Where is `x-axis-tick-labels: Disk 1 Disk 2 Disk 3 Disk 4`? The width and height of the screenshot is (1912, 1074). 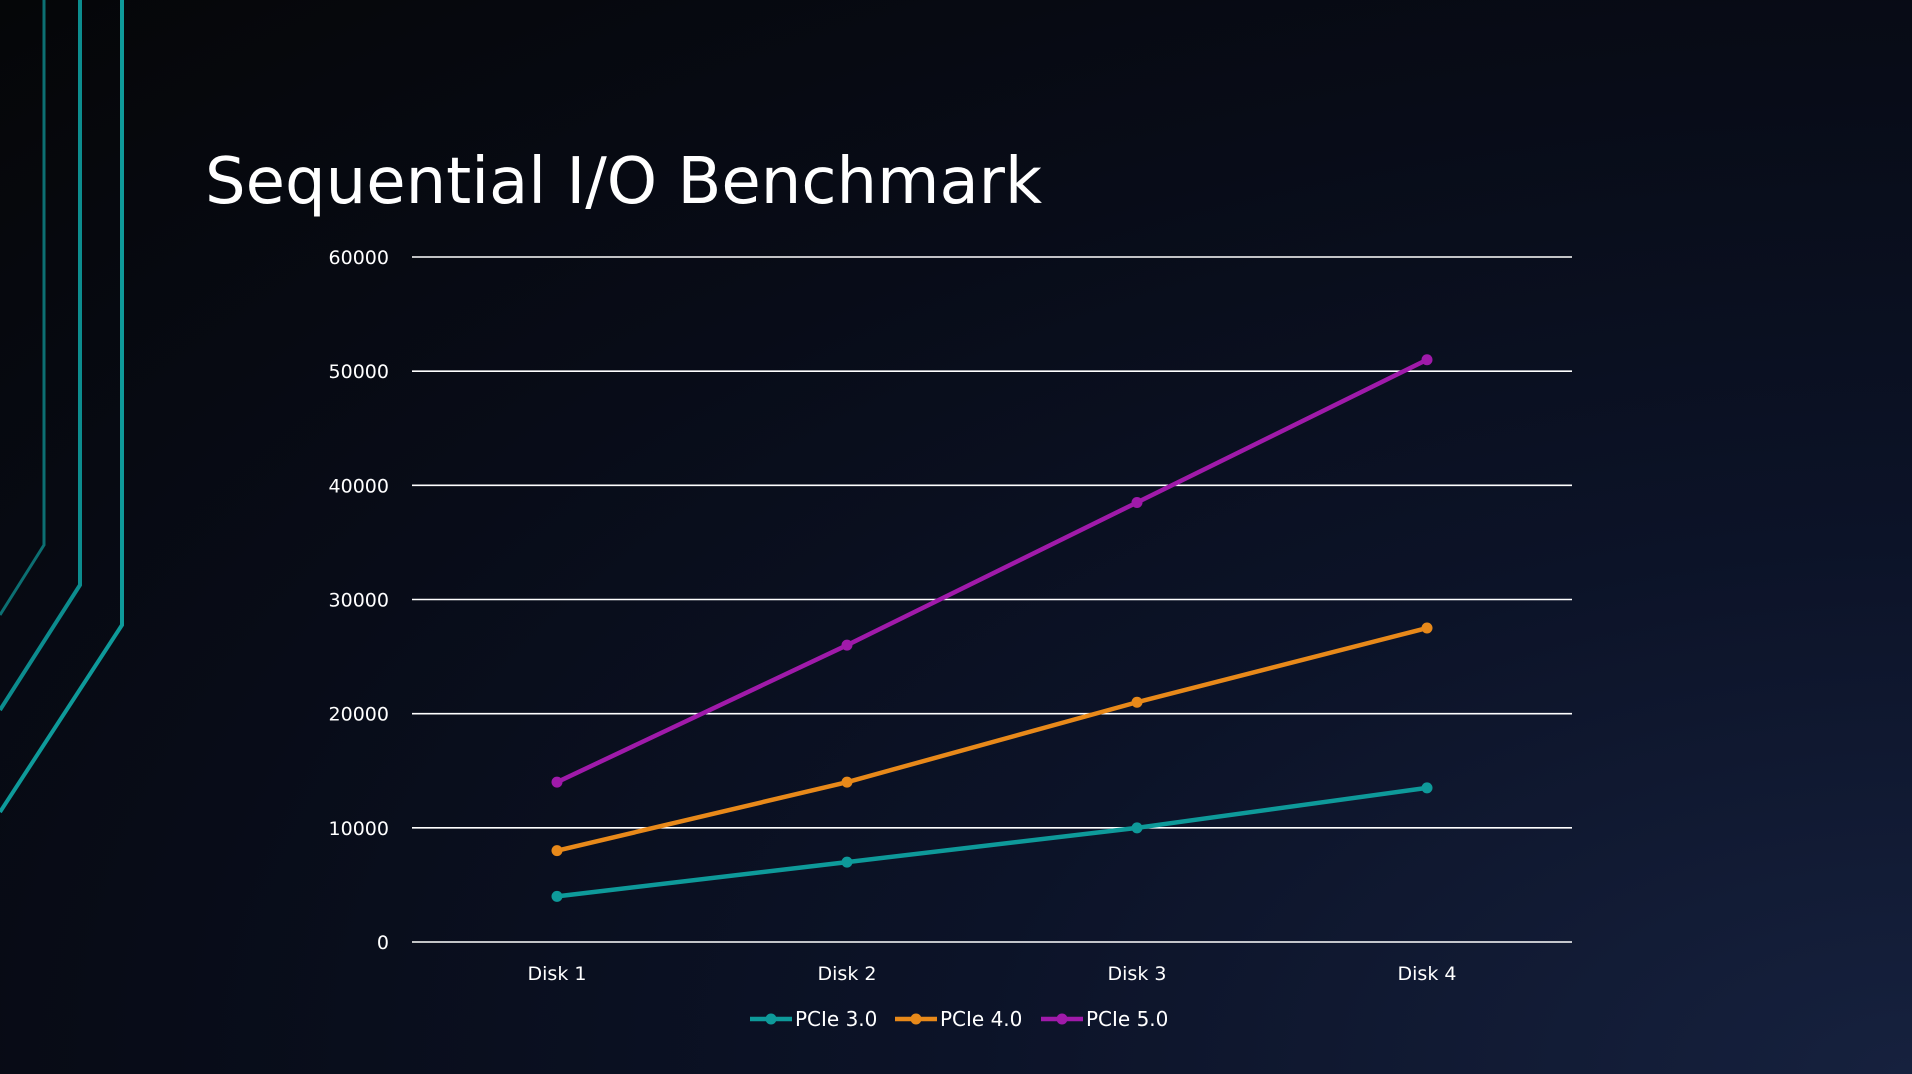
x-axis-tick-labels: Disk 1 Disk 2 Disk 3 Disk 4 is located at coordinates (992, 974).